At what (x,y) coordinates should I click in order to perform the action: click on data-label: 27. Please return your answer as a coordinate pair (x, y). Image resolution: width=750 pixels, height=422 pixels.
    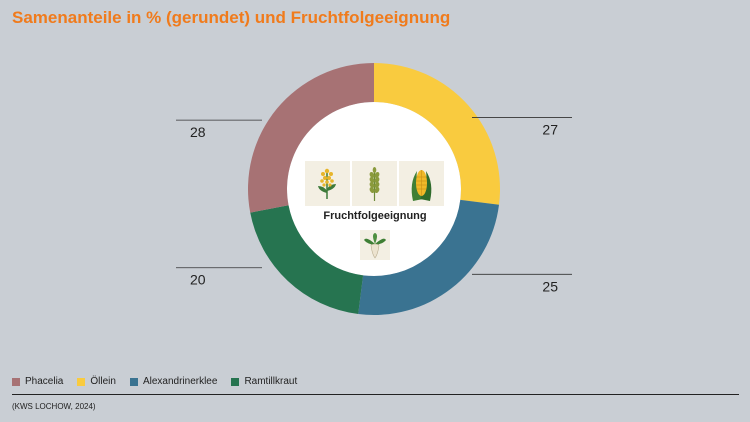
    Looking at the image, I should click on (550, 130).